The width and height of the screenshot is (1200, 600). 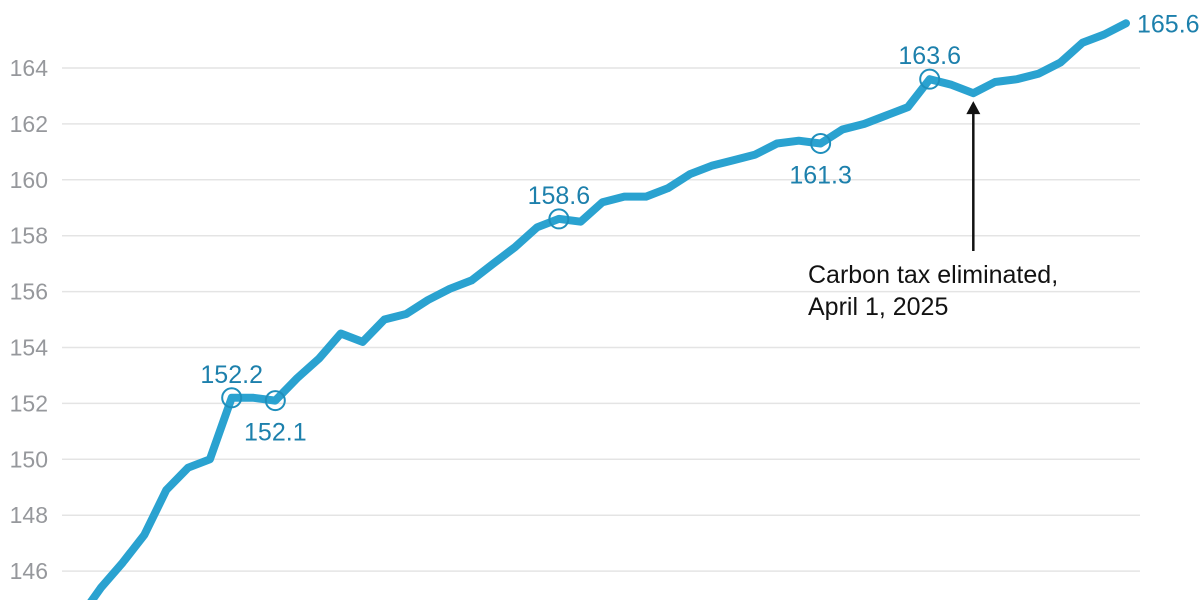 I want to click on annotation: Carbon tax eliminated, April 1, 2025, so click(x=933, y=211).